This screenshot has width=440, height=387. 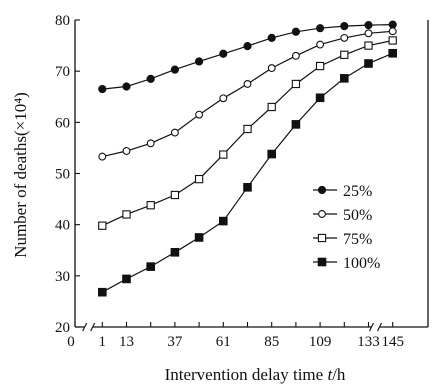 I want to click on legend-label: 75%, so click(x=357, y=239).